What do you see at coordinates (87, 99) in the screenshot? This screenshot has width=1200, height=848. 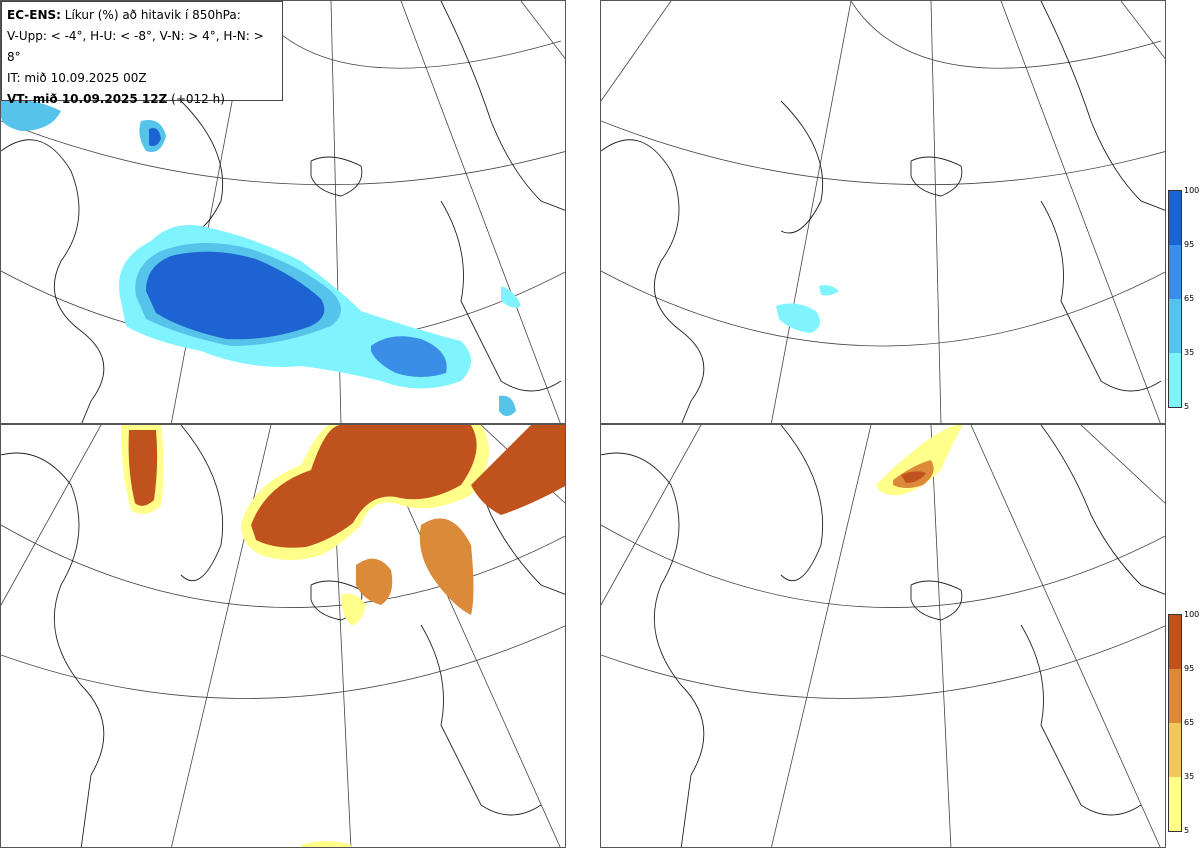 I see `info-valid-time: VT: mið 10.09.2025 12Z` at bounding box center [87, 99].